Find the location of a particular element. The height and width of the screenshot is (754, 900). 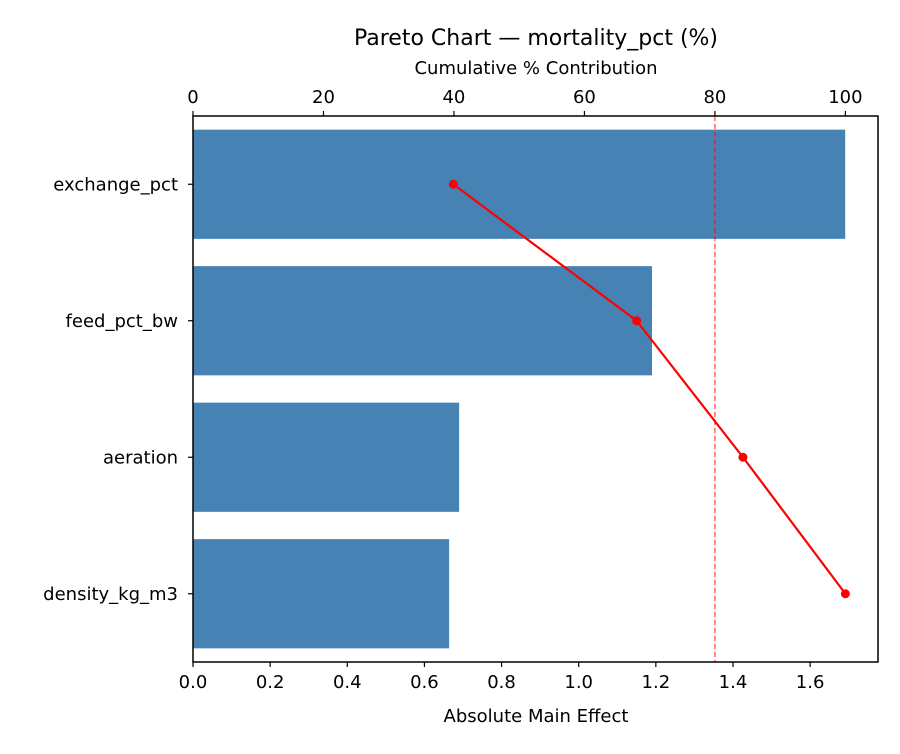

bar-feed_pct_bw is located at coordinates (422, 321).